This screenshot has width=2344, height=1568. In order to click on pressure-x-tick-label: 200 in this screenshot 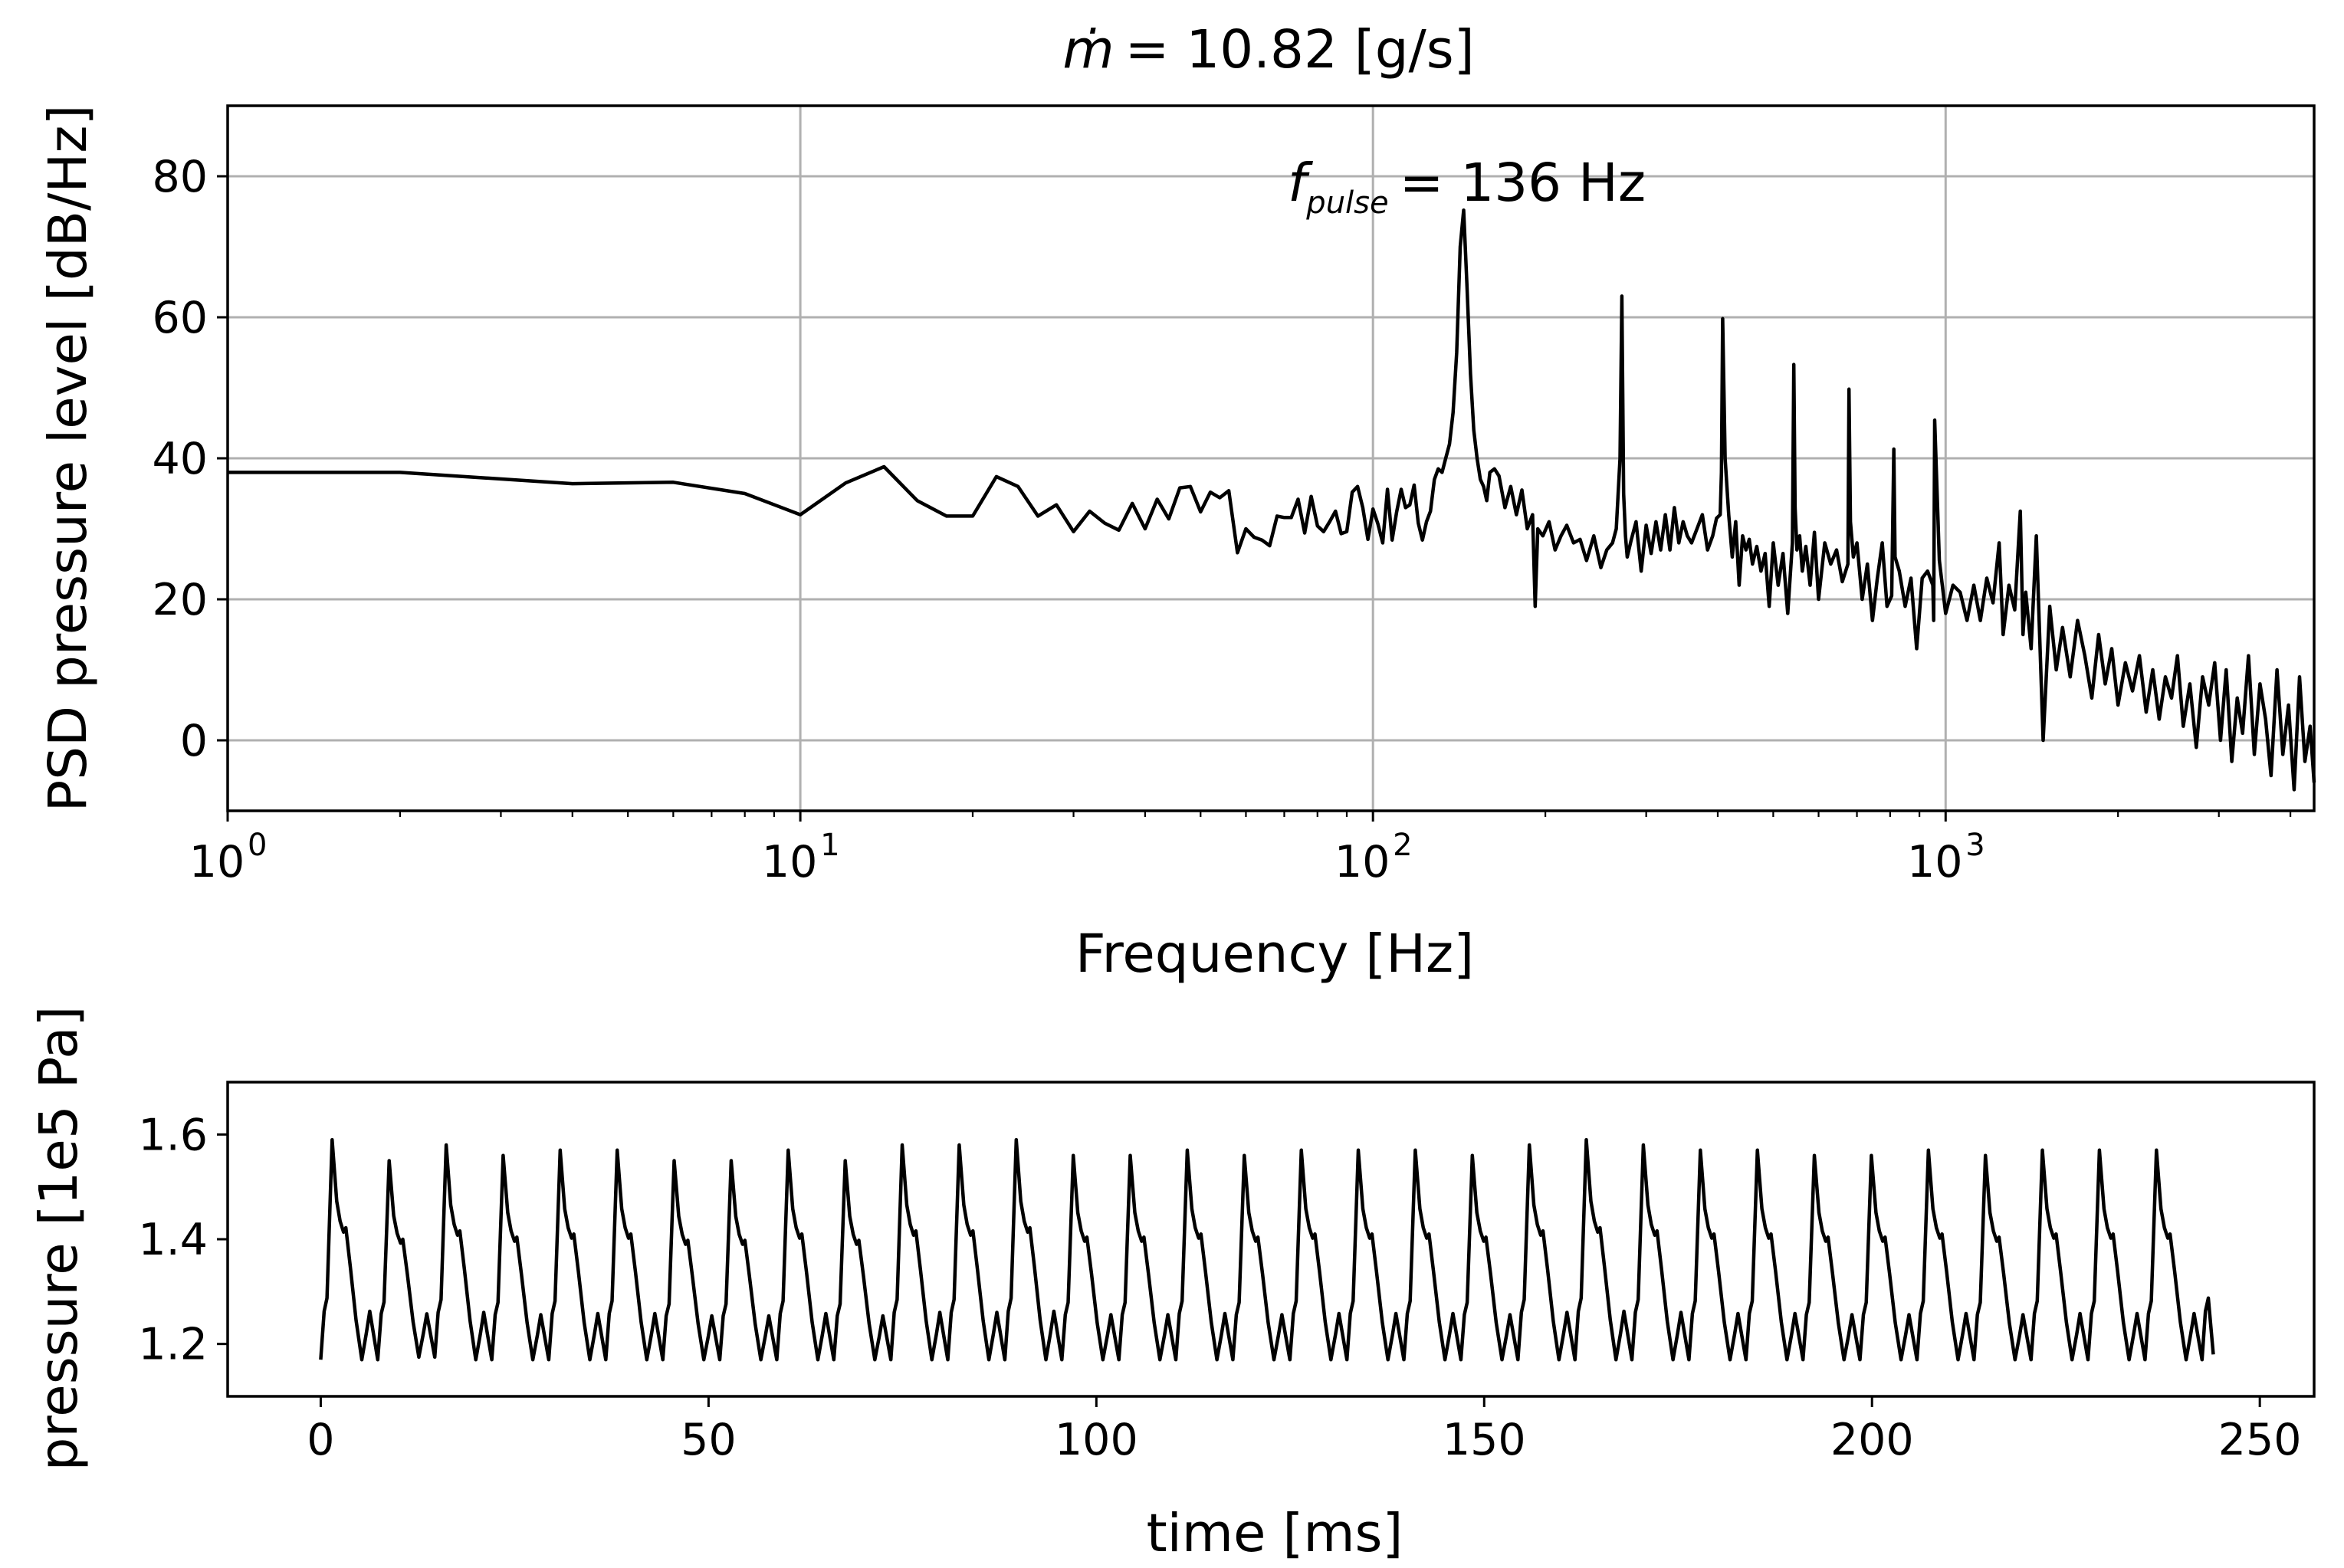, I will do `click(1872, 1440)`.